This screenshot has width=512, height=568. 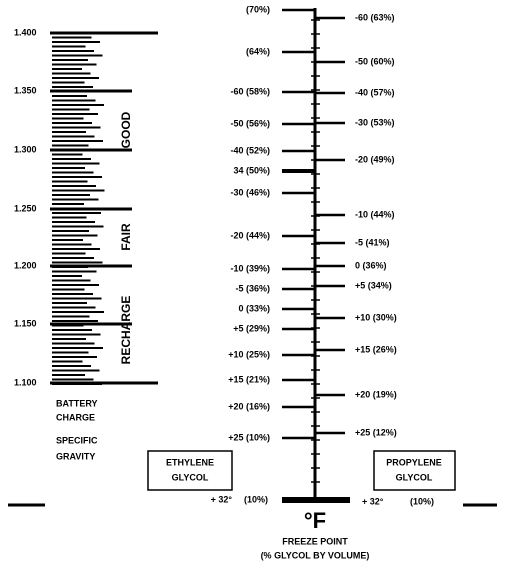 I want to click on ethylene-label: (70%), so click(x=258, y=9).